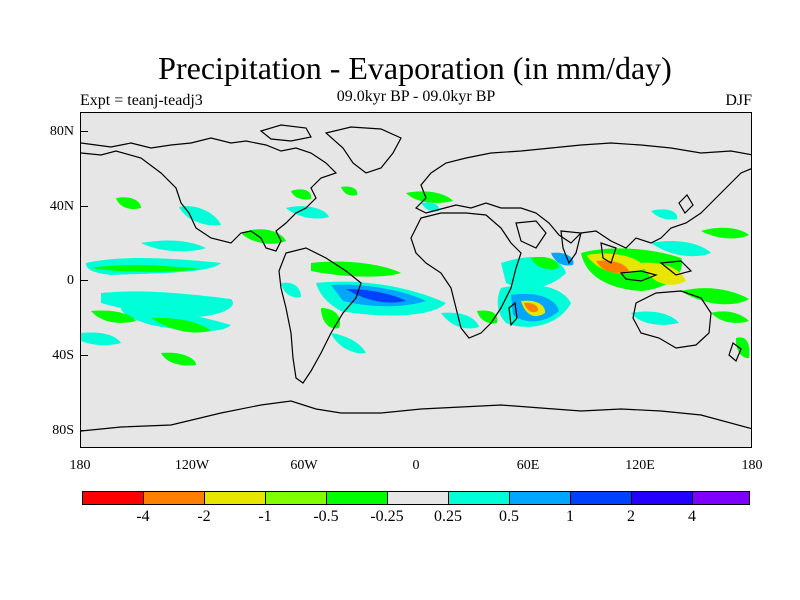  Describe the element at coordinates (192, 465) in the screenshot. I see `lon-label: 120W` at that location.